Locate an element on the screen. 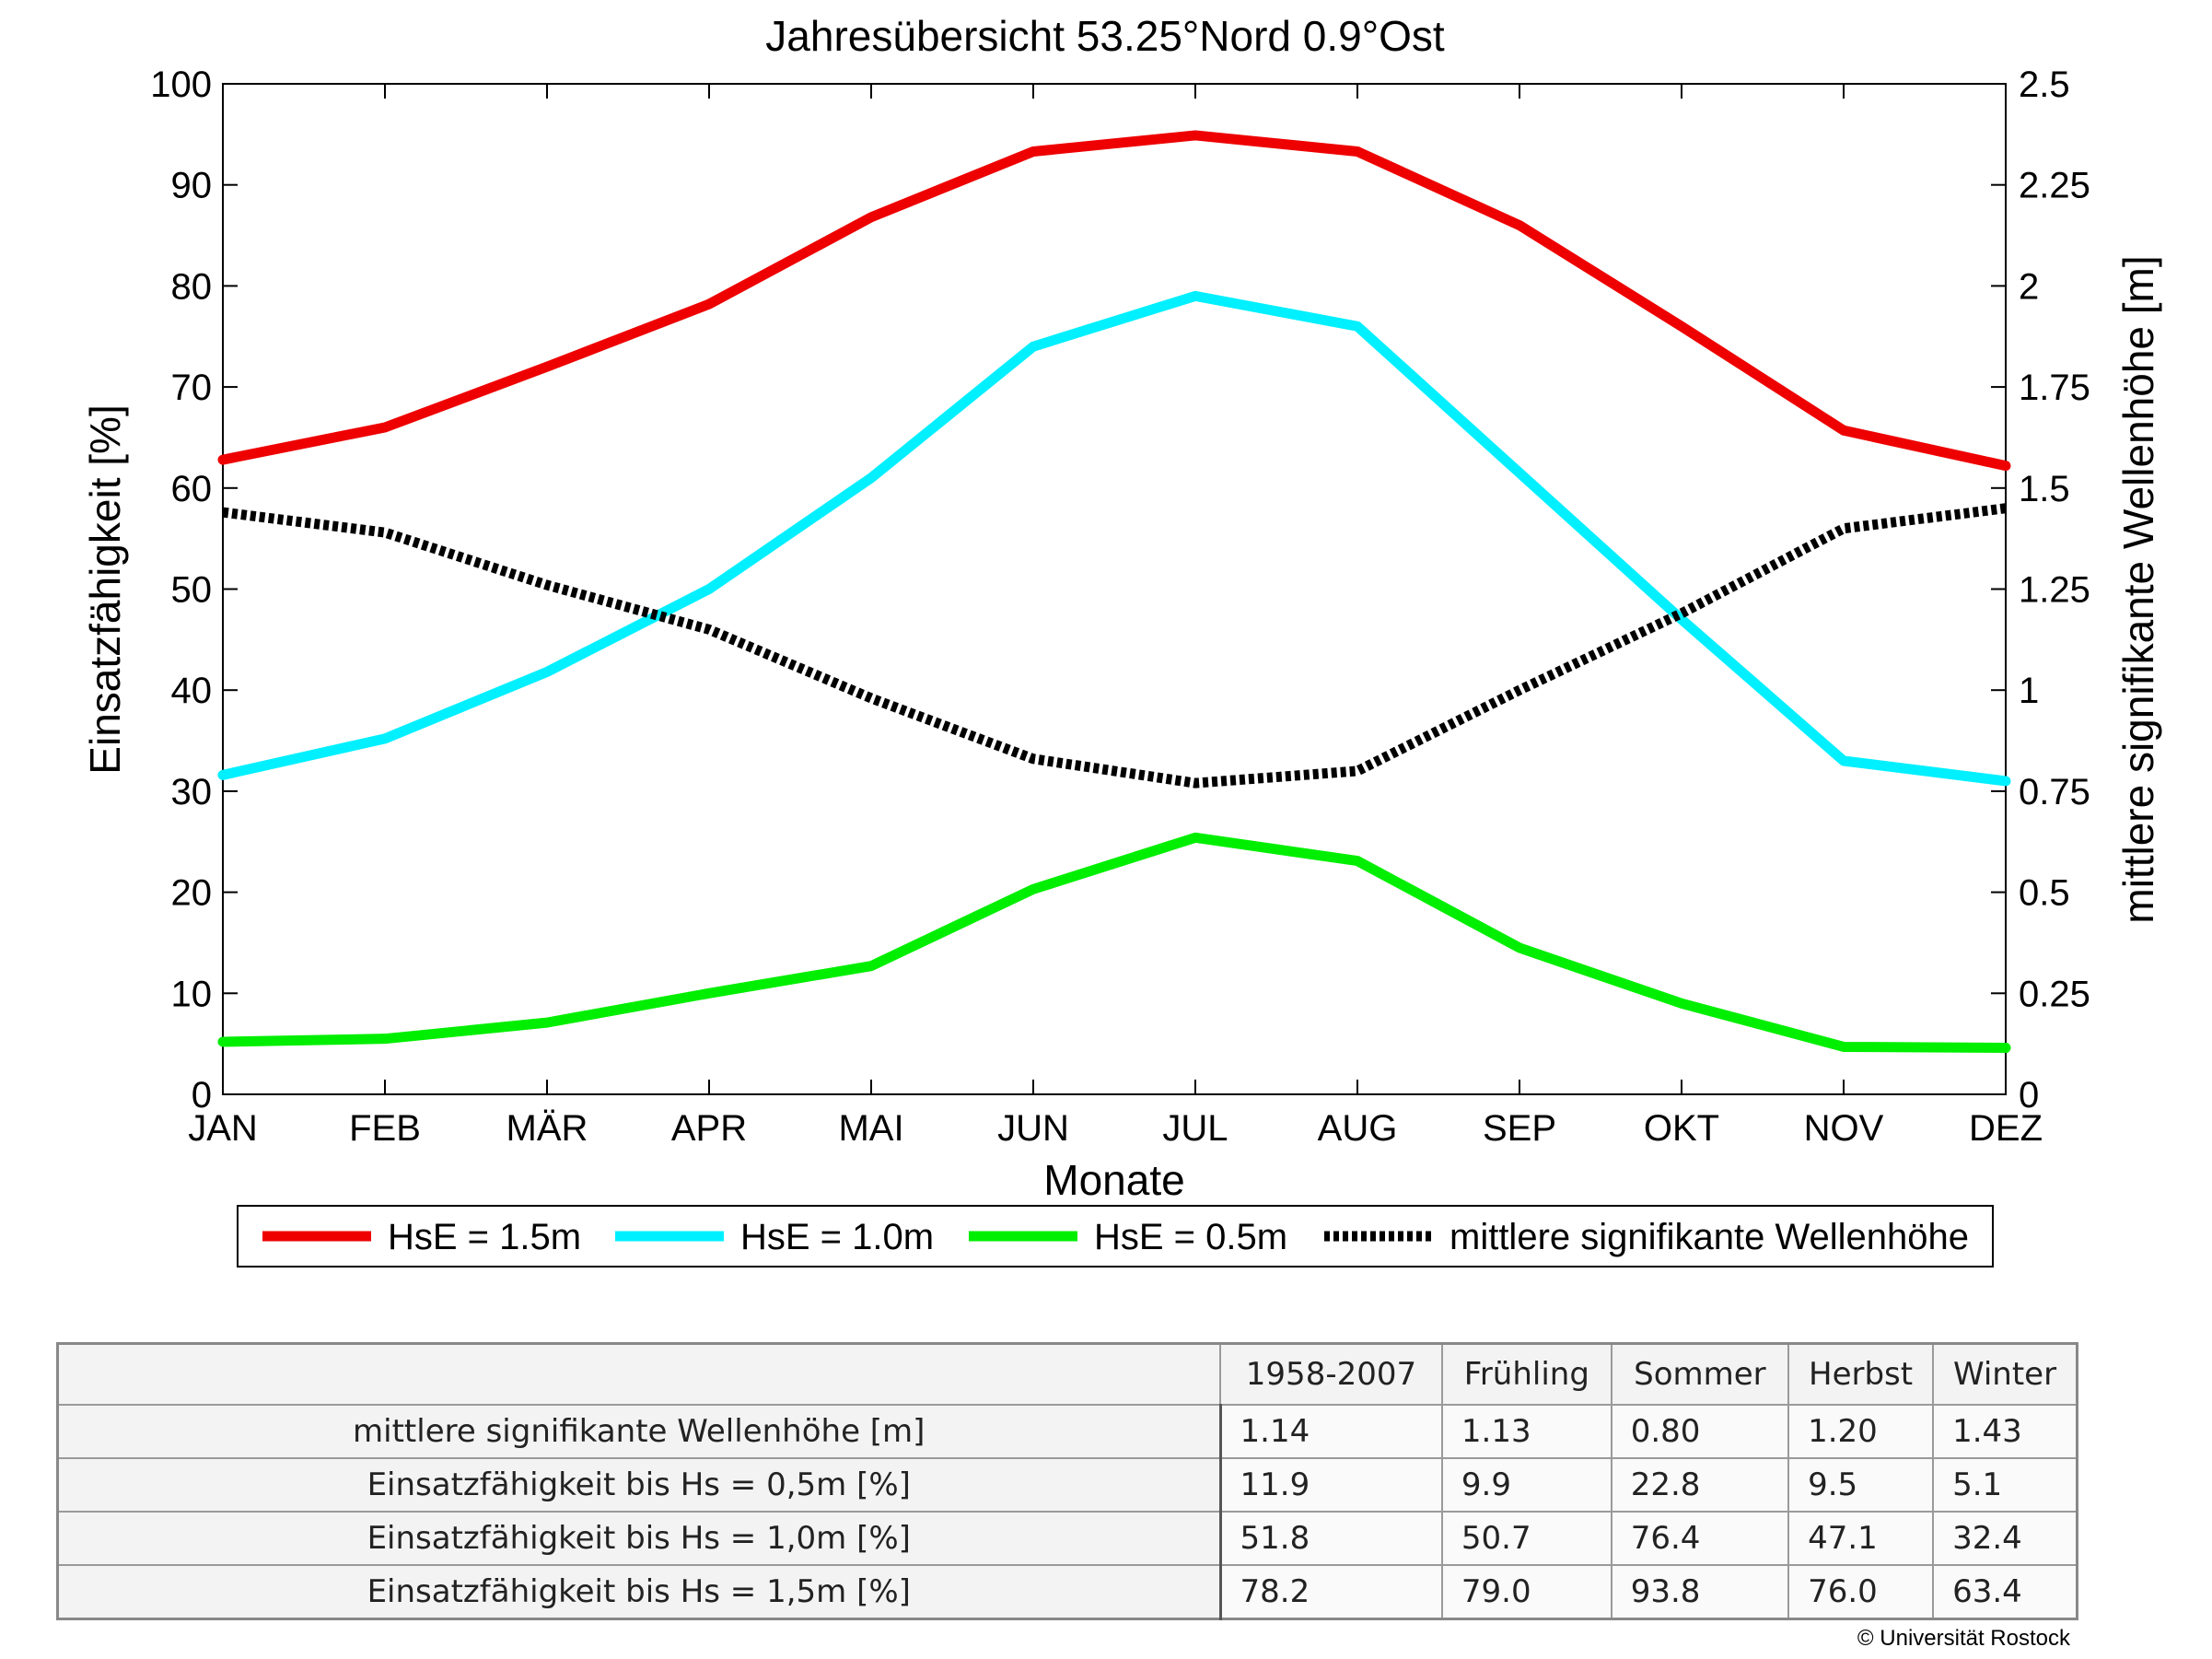  y-right-tick-label: 1.5 is located at coordinates (2045, 489).